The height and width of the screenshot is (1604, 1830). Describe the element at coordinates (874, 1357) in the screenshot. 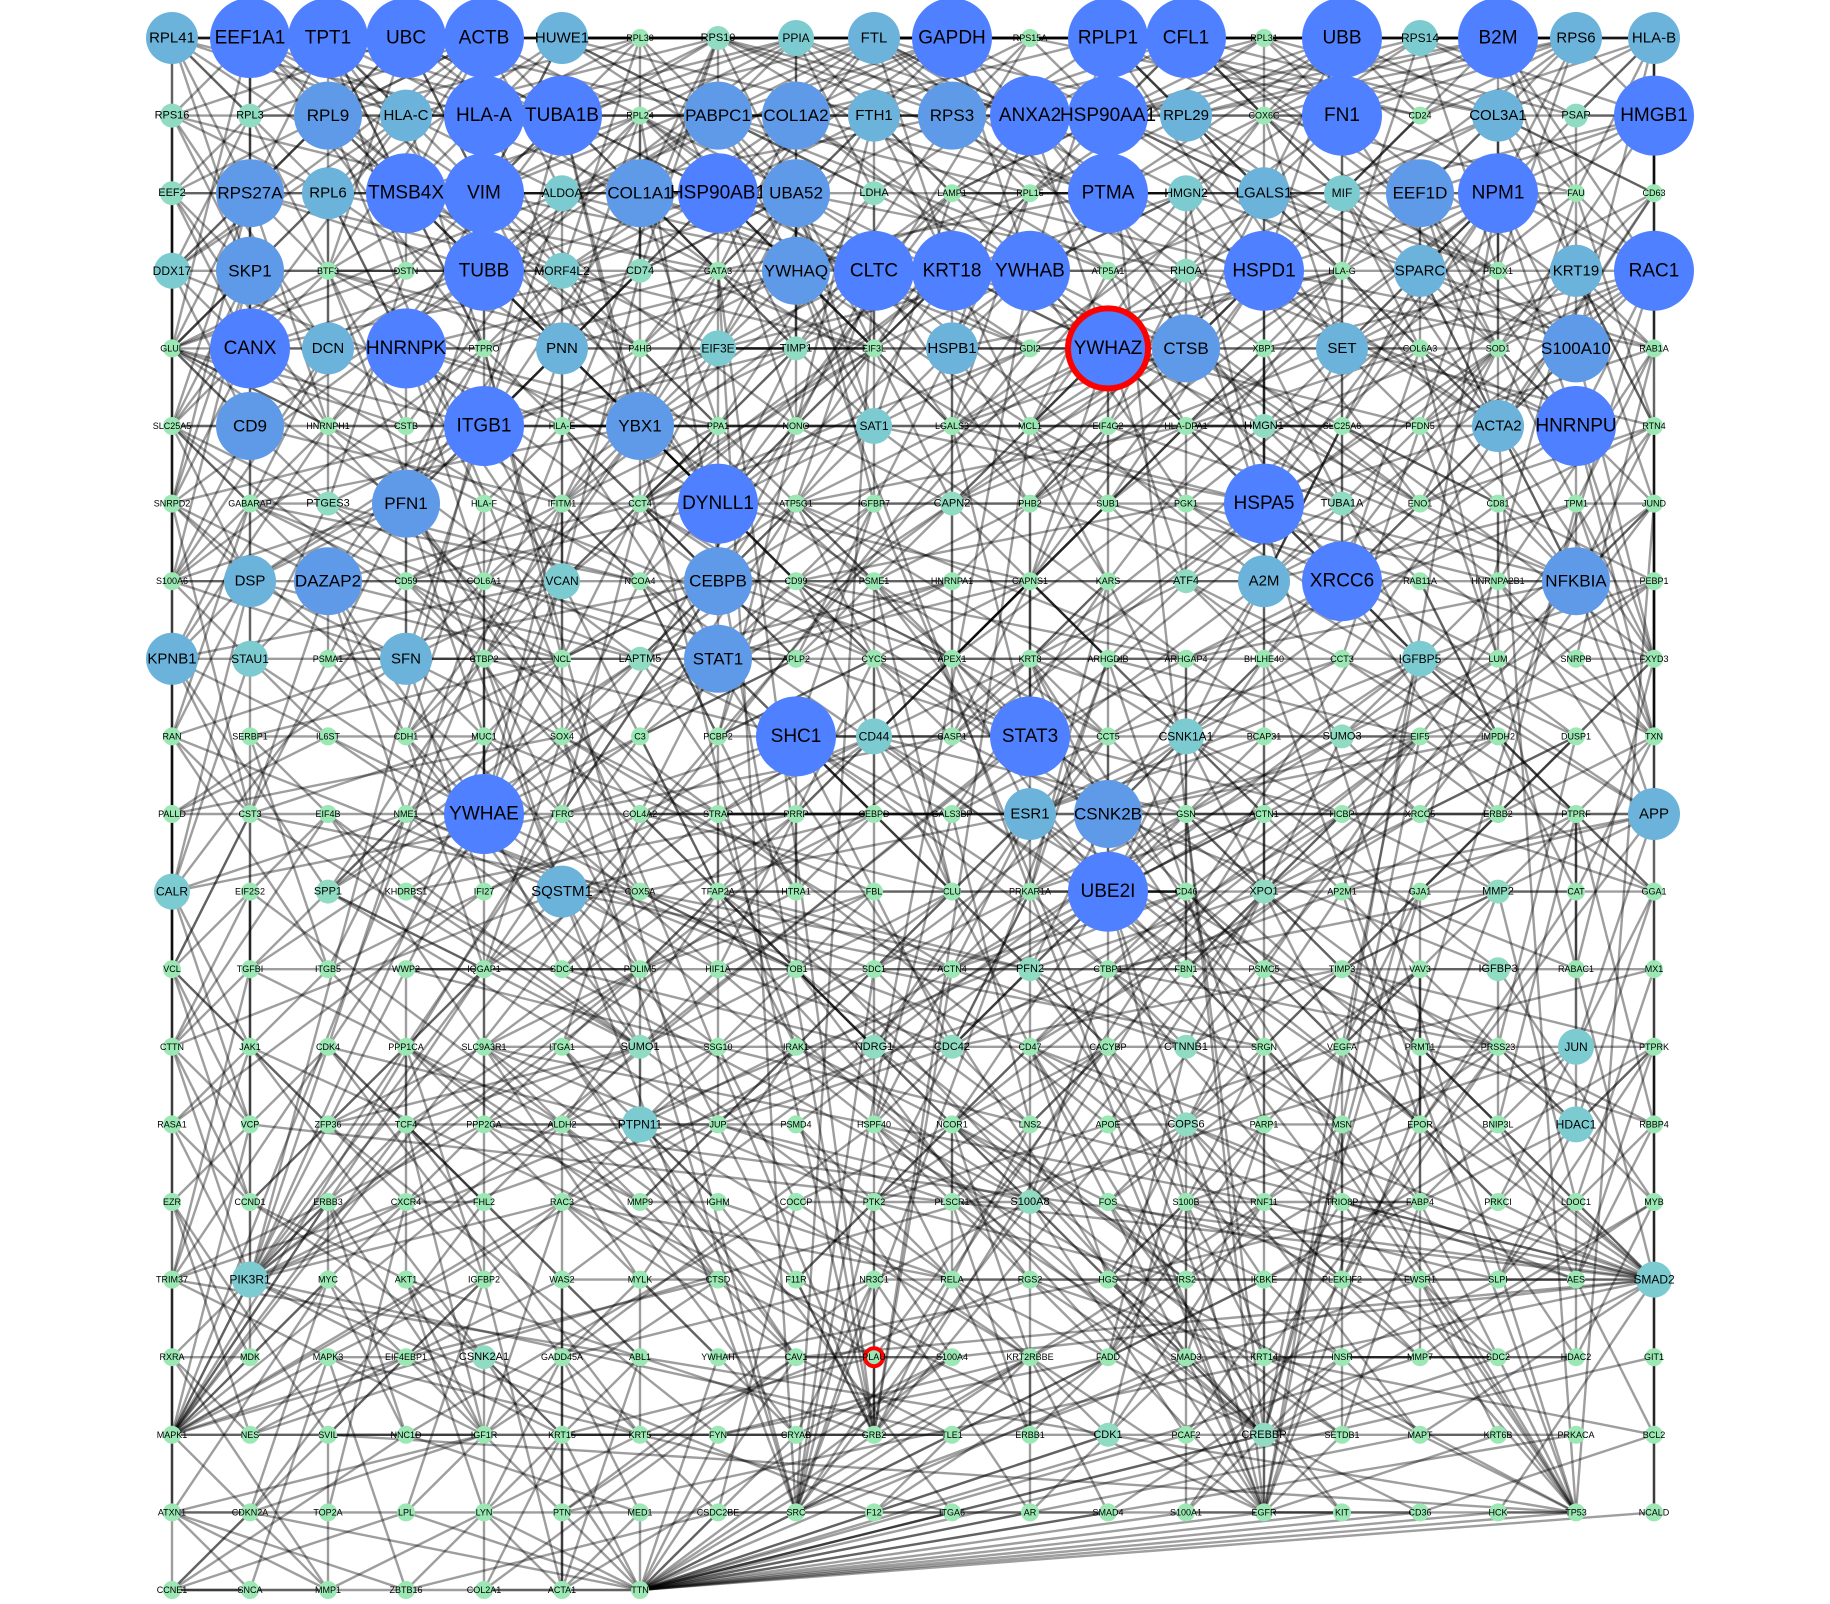

I see `node-plau: PLAU` at that location.